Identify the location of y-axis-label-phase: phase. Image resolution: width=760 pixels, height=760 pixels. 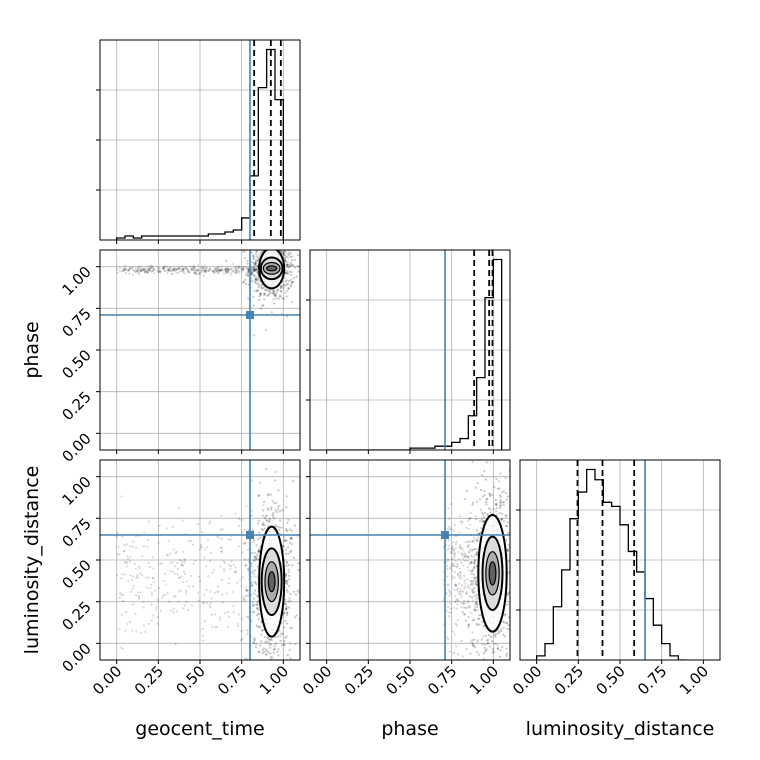
(32, 349).